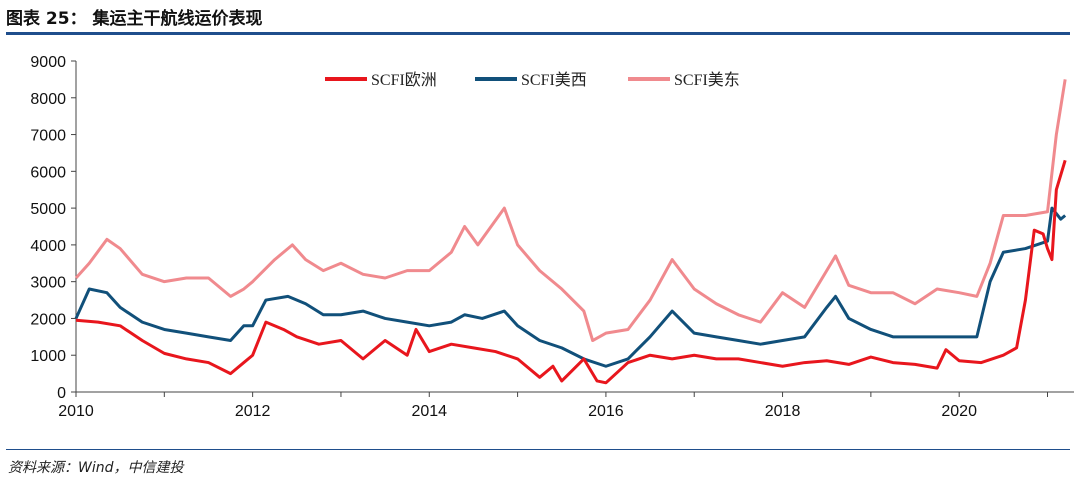 Image resolution: width=1080 pixels, height=481 pixels. Describe the element at coordinates (48, 62) in the screenshot. I see `y-tick-label: 9000` at that location.